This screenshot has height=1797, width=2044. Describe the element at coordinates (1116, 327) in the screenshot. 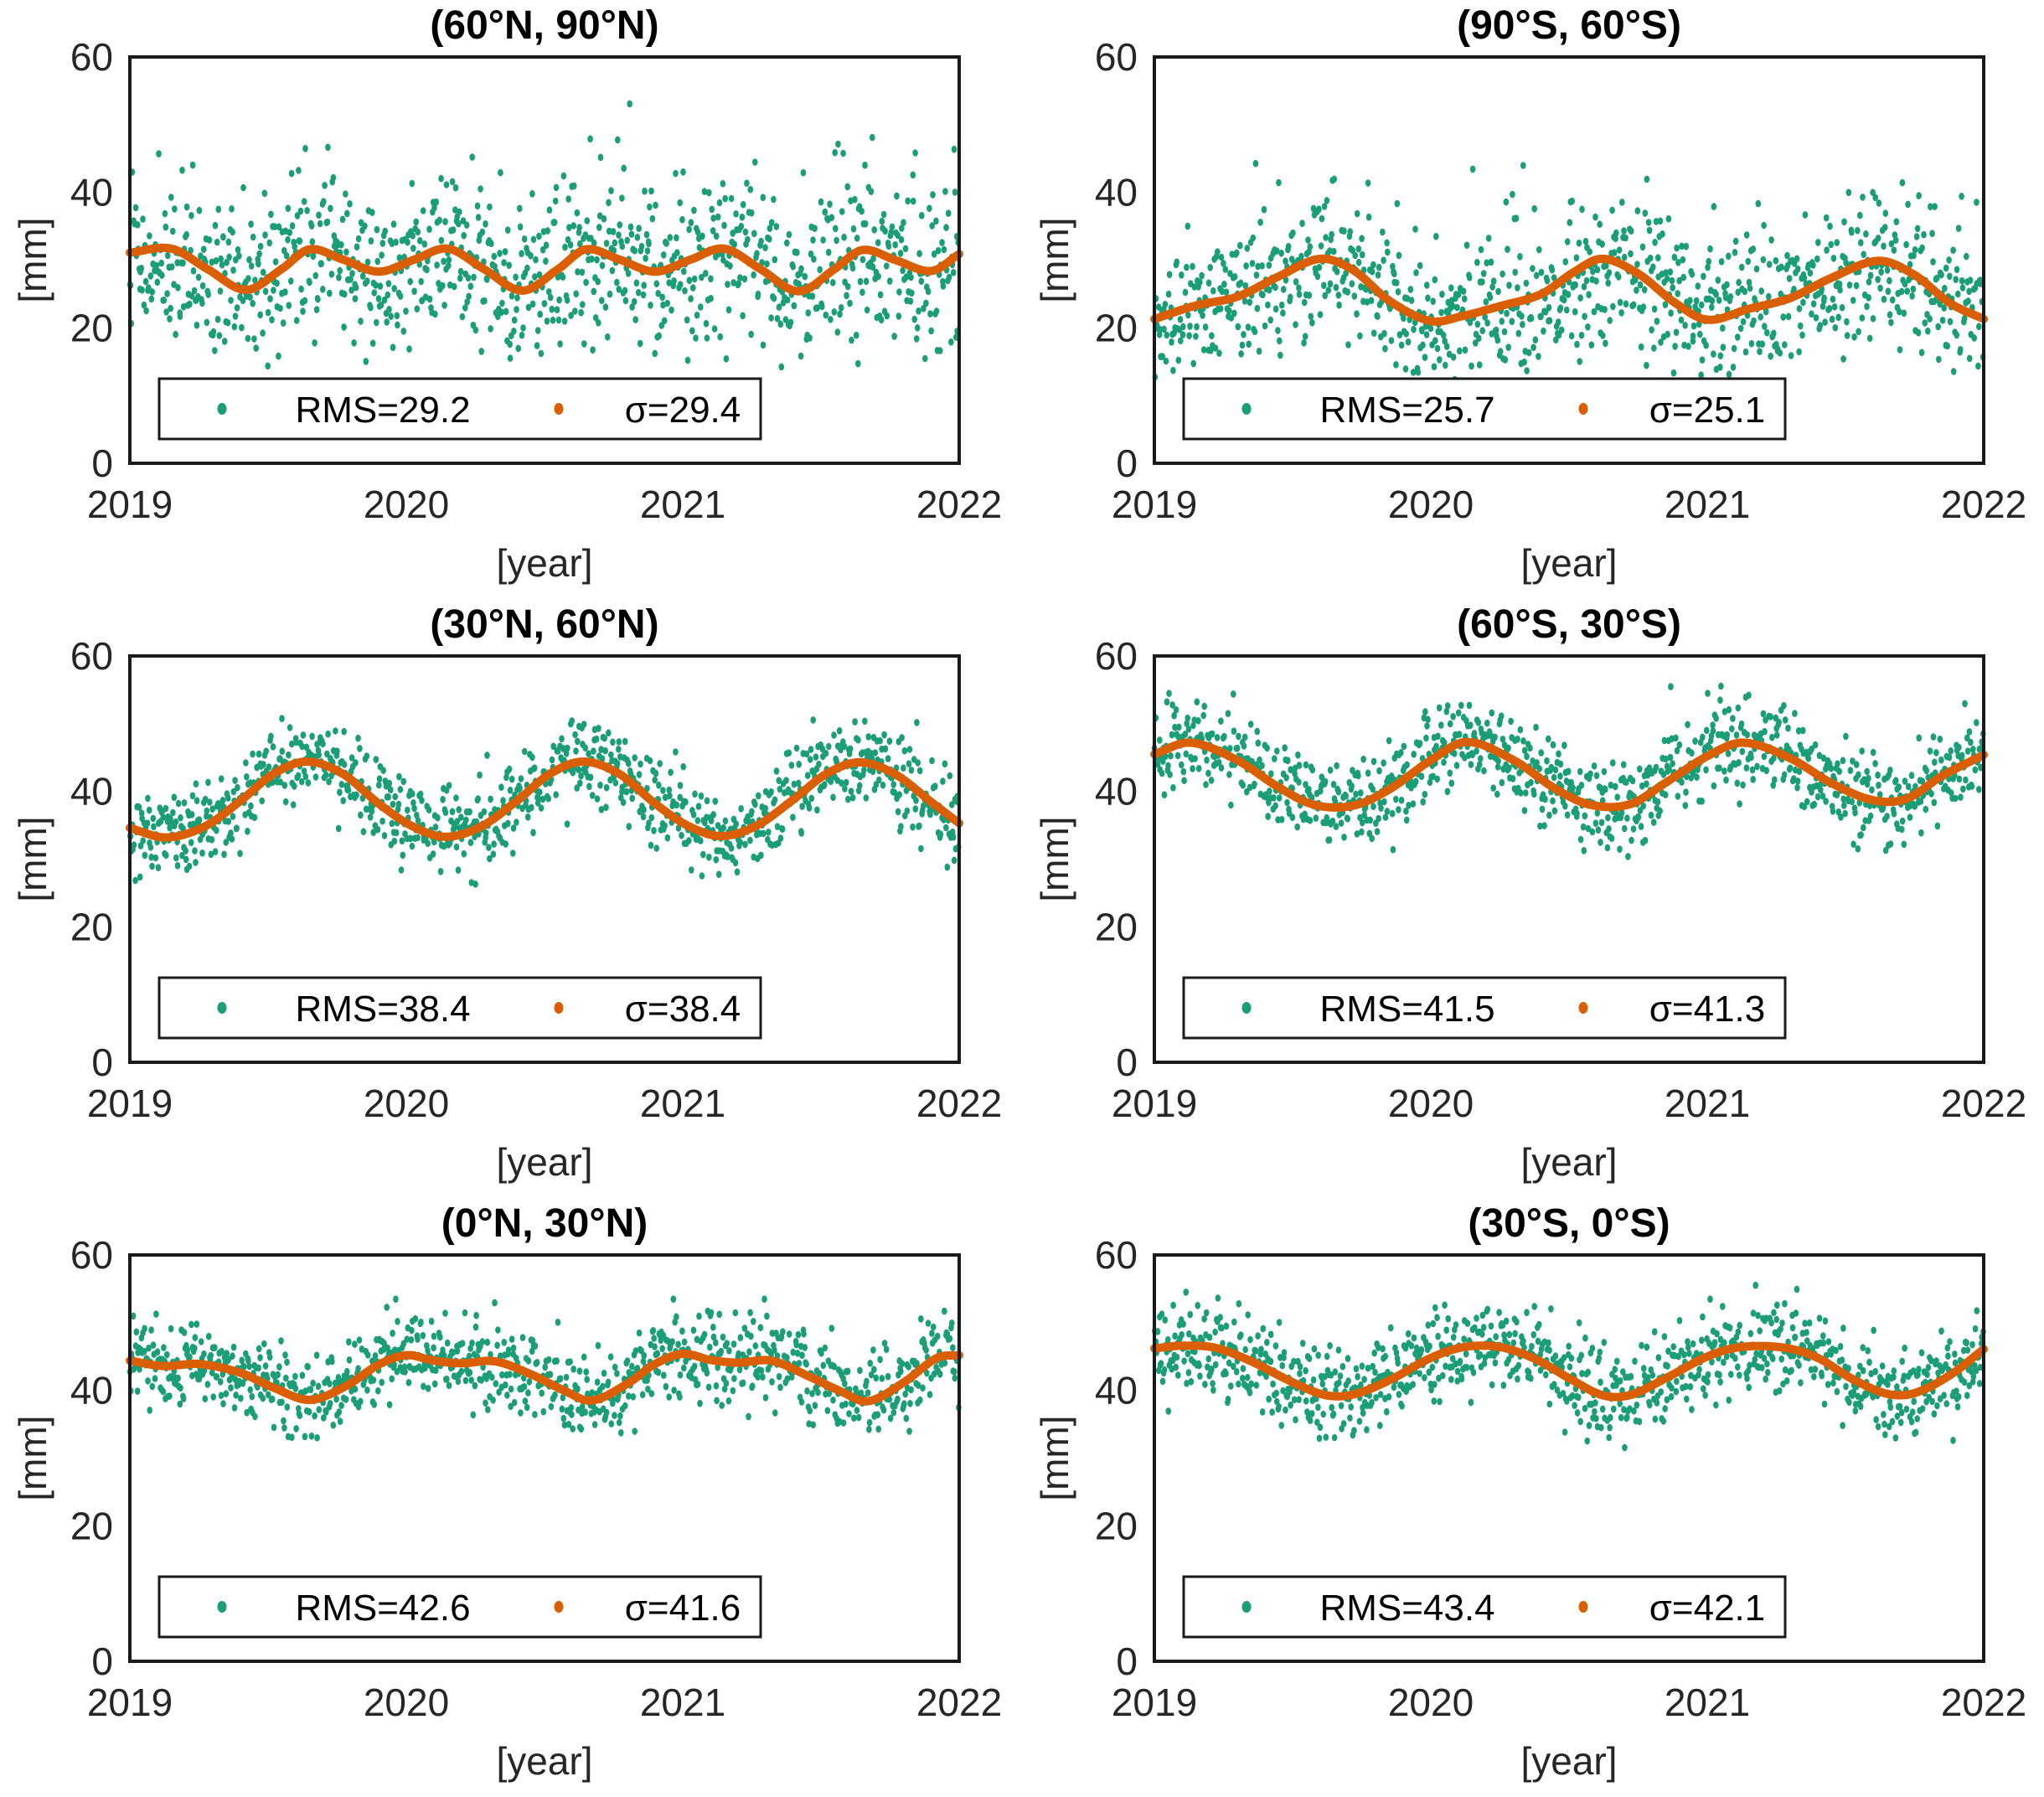

I see `y-tick-label: 20` at that location.